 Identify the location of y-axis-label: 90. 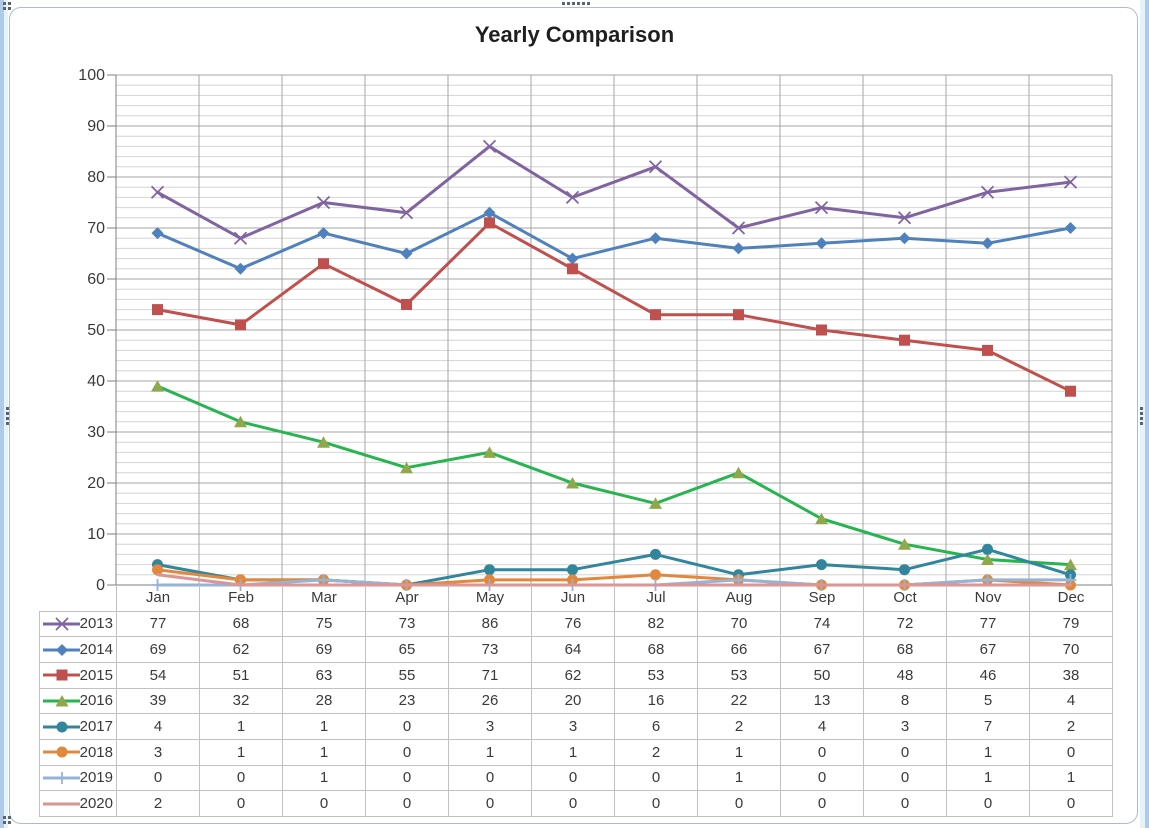
(96, 126).